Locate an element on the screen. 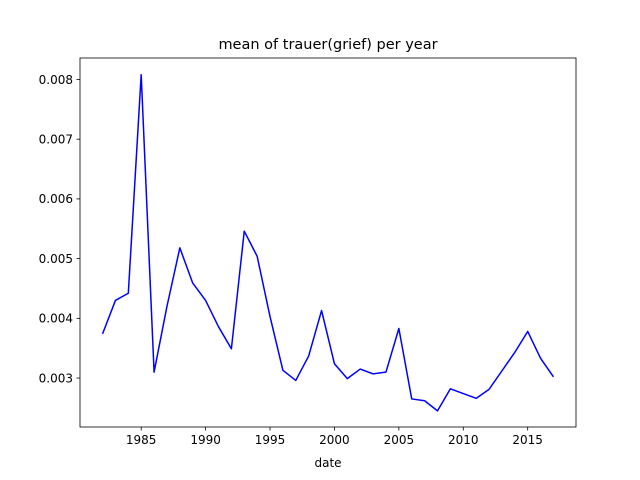 The image size is (640, 480). chart-title: mean of trauer(grief) per year is located at coordinates (327, 45).